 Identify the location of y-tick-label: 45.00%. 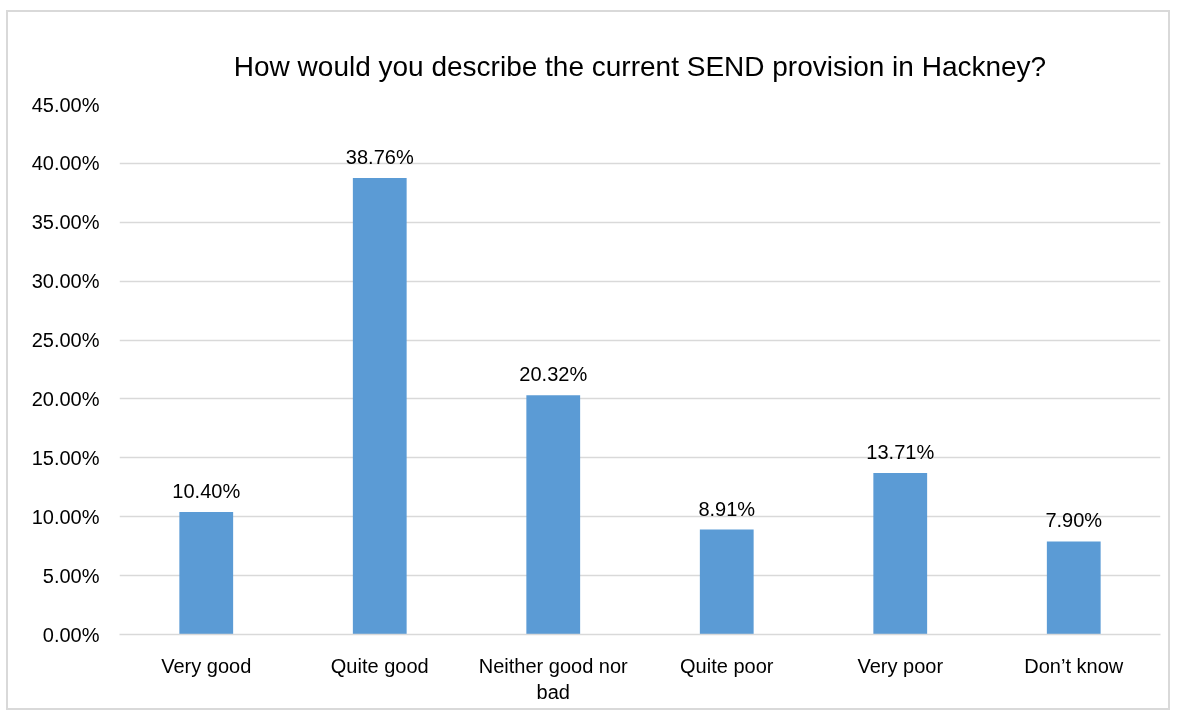
(65, 104).